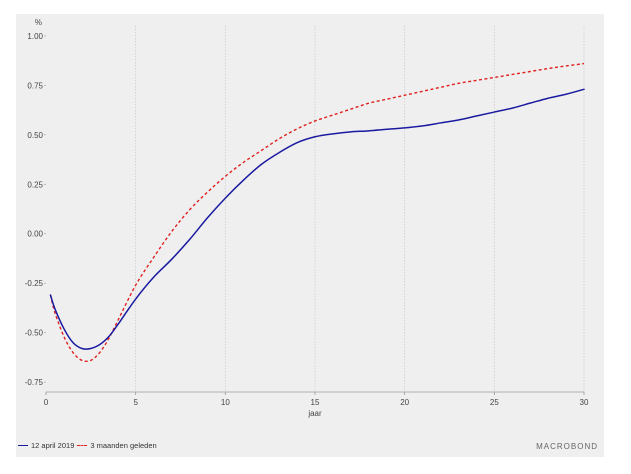 This screenshot has width=631, height=474. I want to click on x-tick-label: 0, so click(46, 402).